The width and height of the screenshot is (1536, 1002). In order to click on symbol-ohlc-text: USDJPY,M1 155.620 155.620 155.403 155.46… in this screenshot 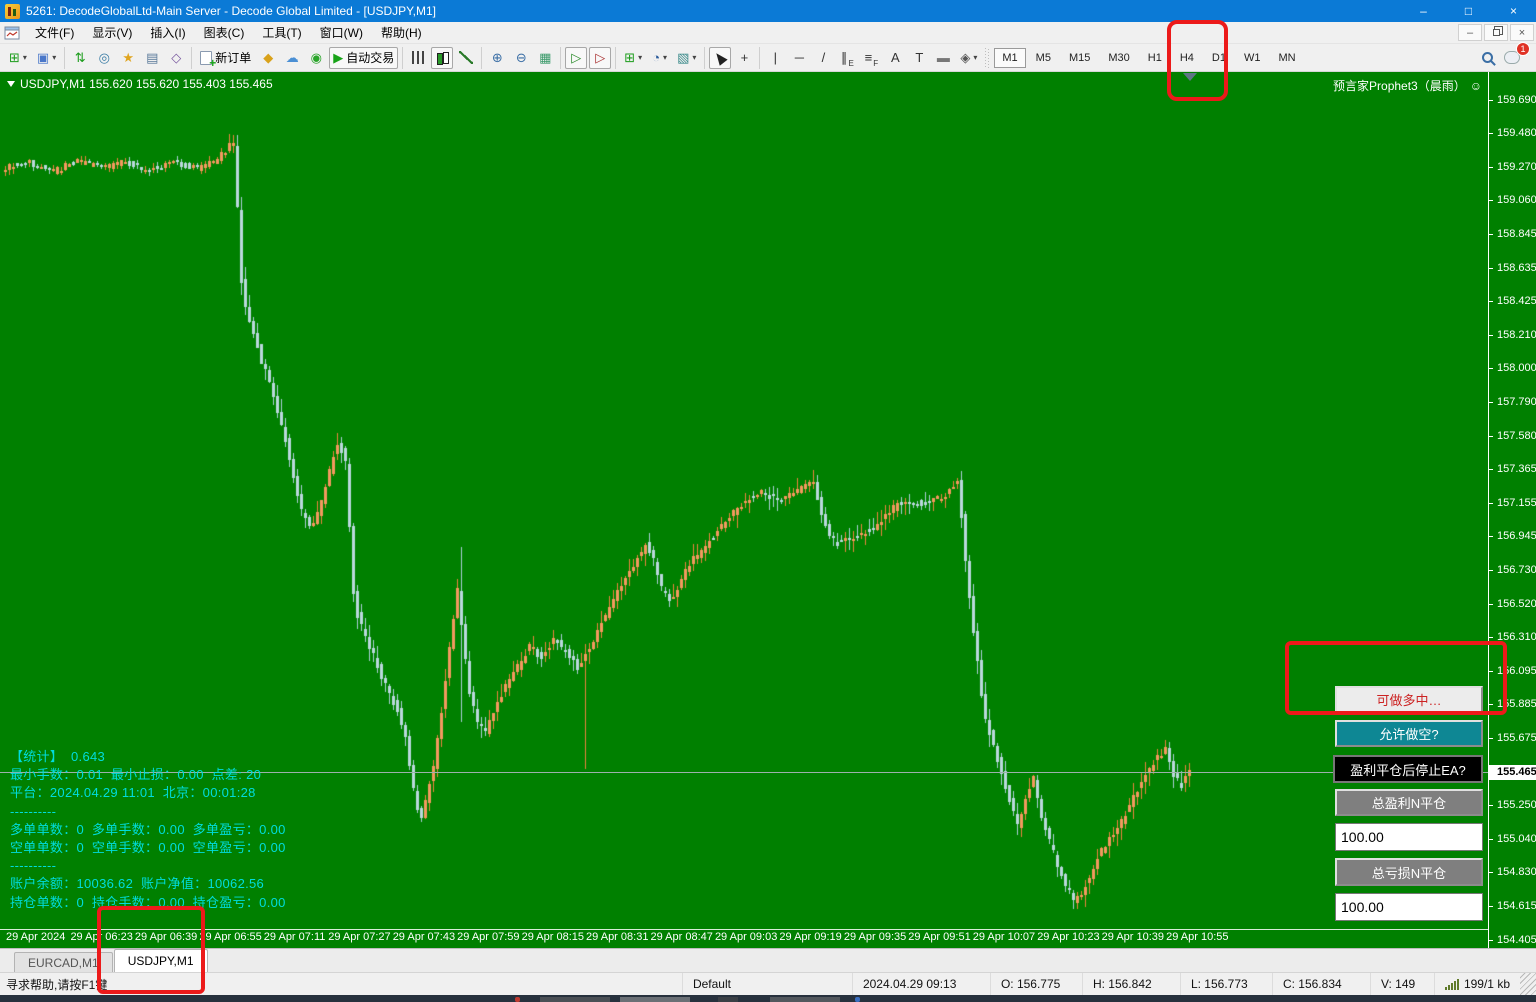, I will do `click(146, 84)`.